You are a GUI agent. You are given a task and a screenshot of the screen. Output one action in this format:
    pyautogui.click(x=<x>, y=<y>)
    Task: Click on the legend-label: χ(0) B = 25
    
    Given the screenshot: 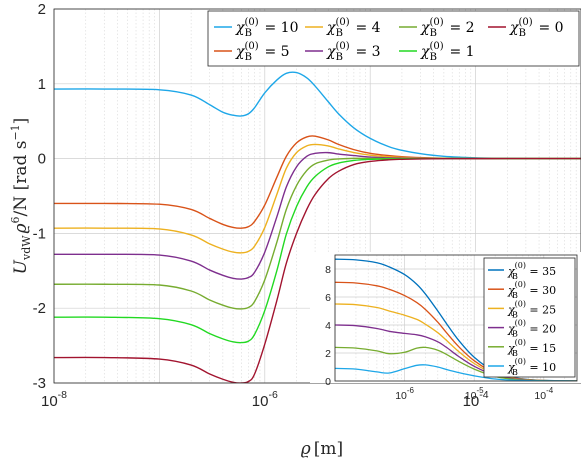 What is the action you would take?
    pyautogui.click(x=531, y=309)
    